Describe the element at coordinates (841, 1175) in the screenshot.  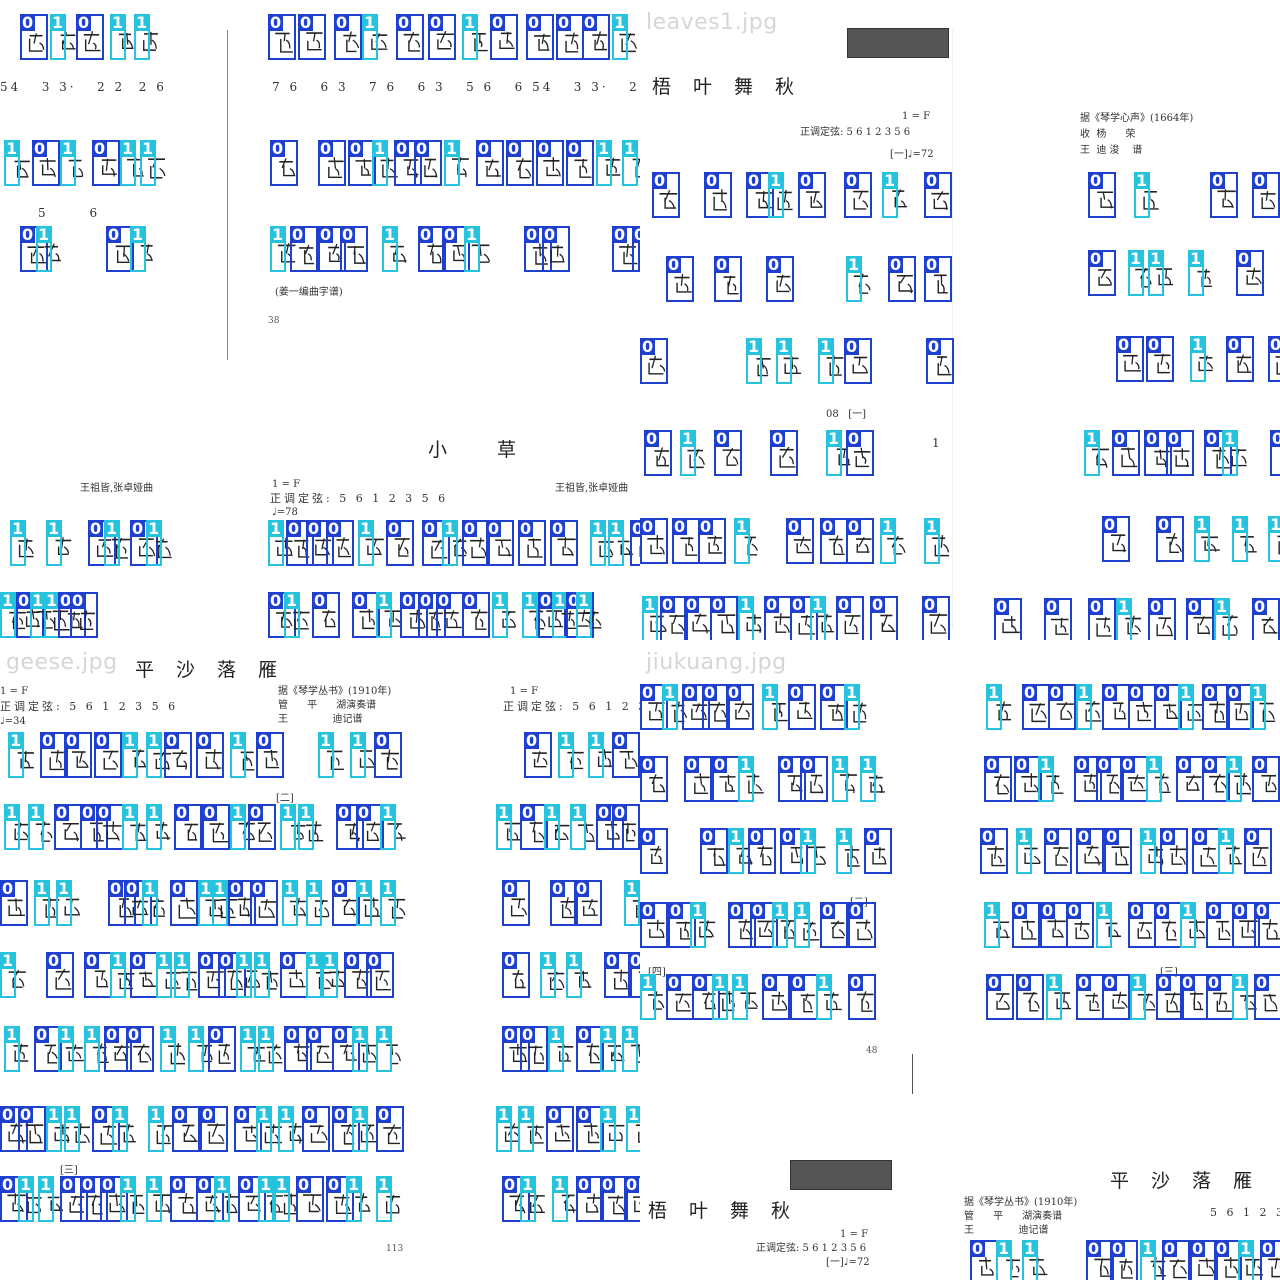
I see `title-banner` at that location.